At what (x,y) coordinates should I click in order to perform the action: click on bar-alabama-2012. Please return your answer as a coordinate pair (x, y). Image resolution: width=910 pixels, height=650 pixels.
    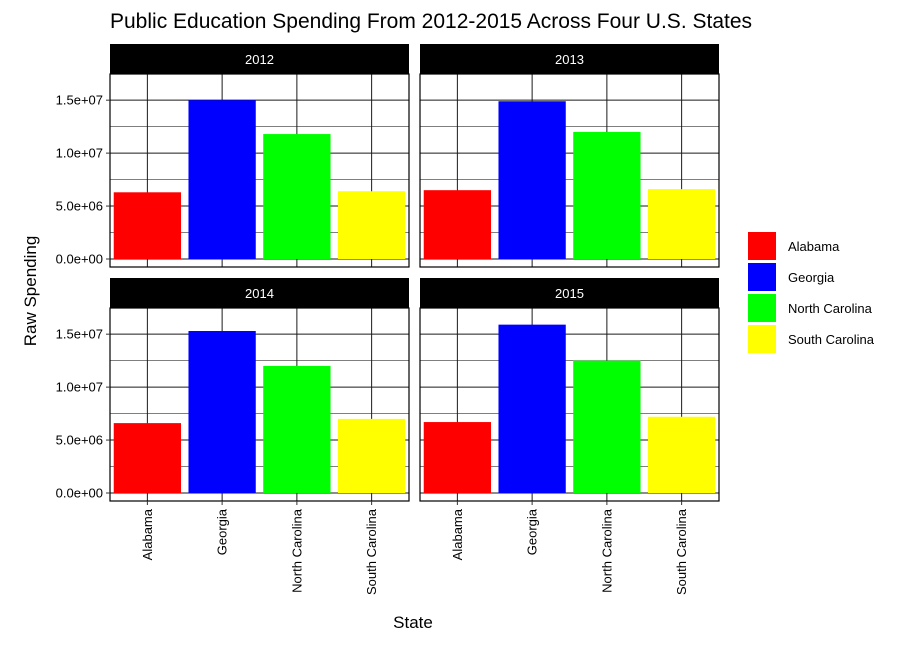
    Looking at the image, I should click on (147, 225).